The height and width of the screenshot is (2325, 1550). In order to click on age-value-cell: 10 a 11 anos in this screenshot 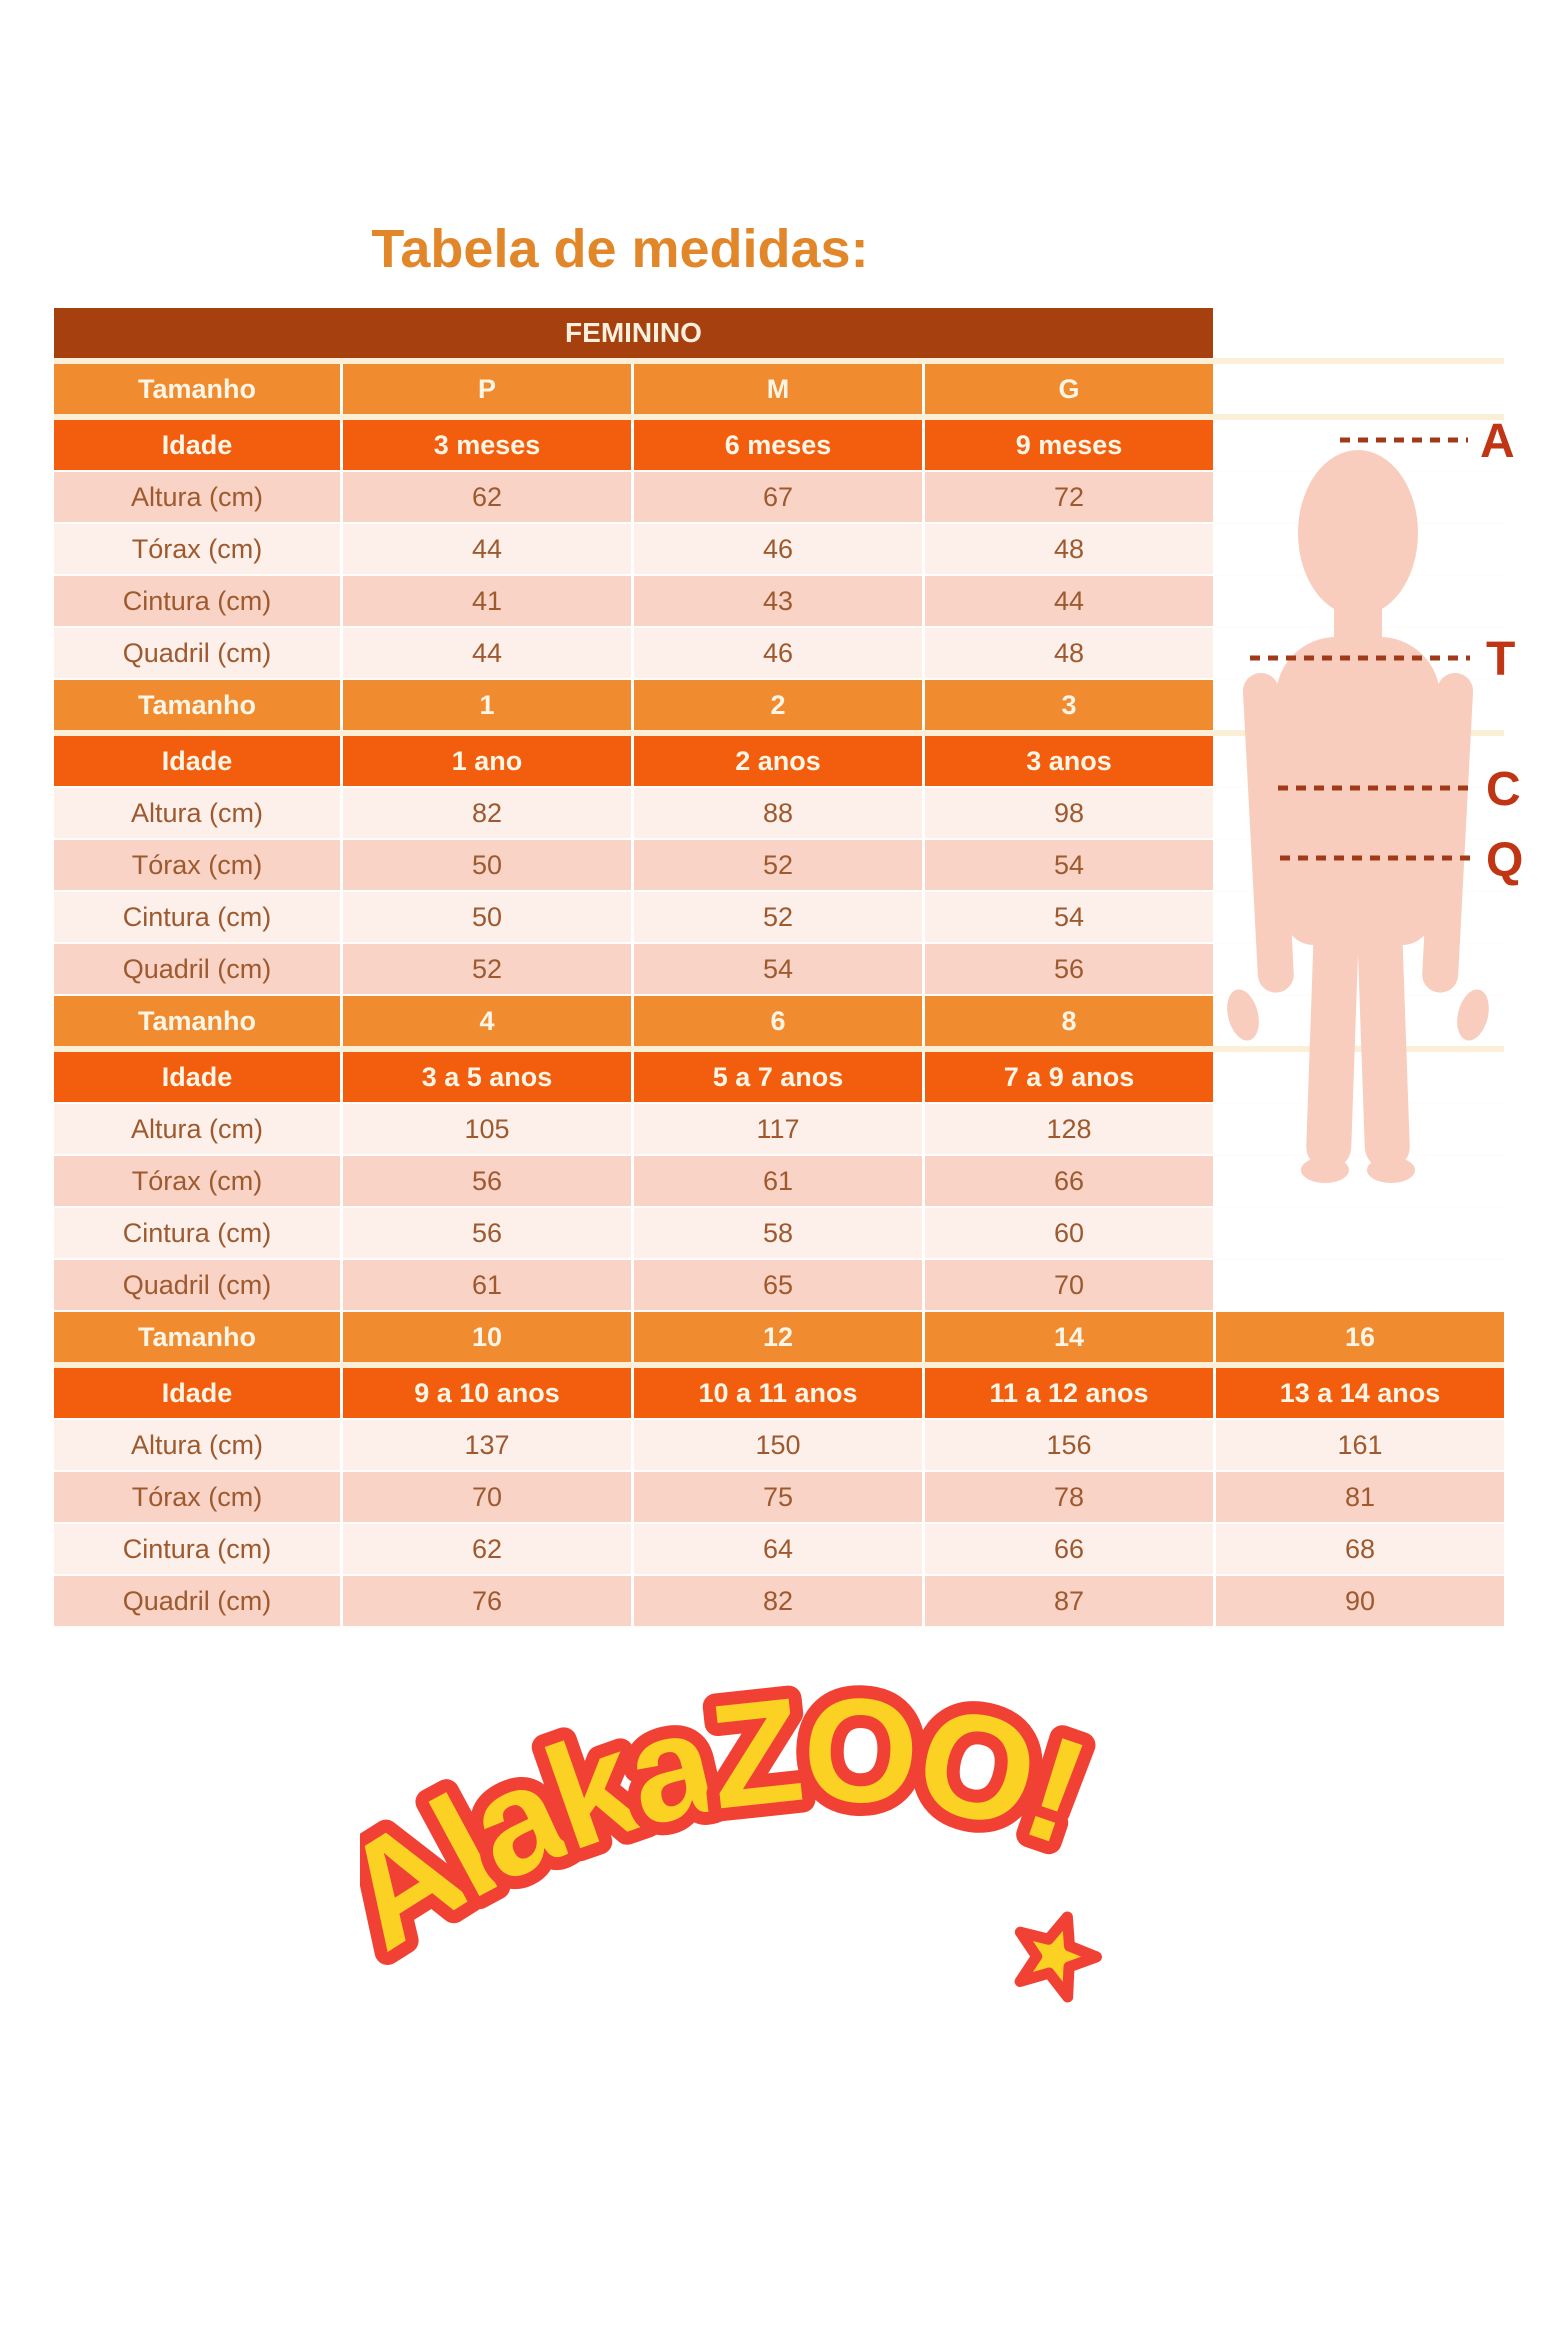, I will do `click(778, 1393)`.